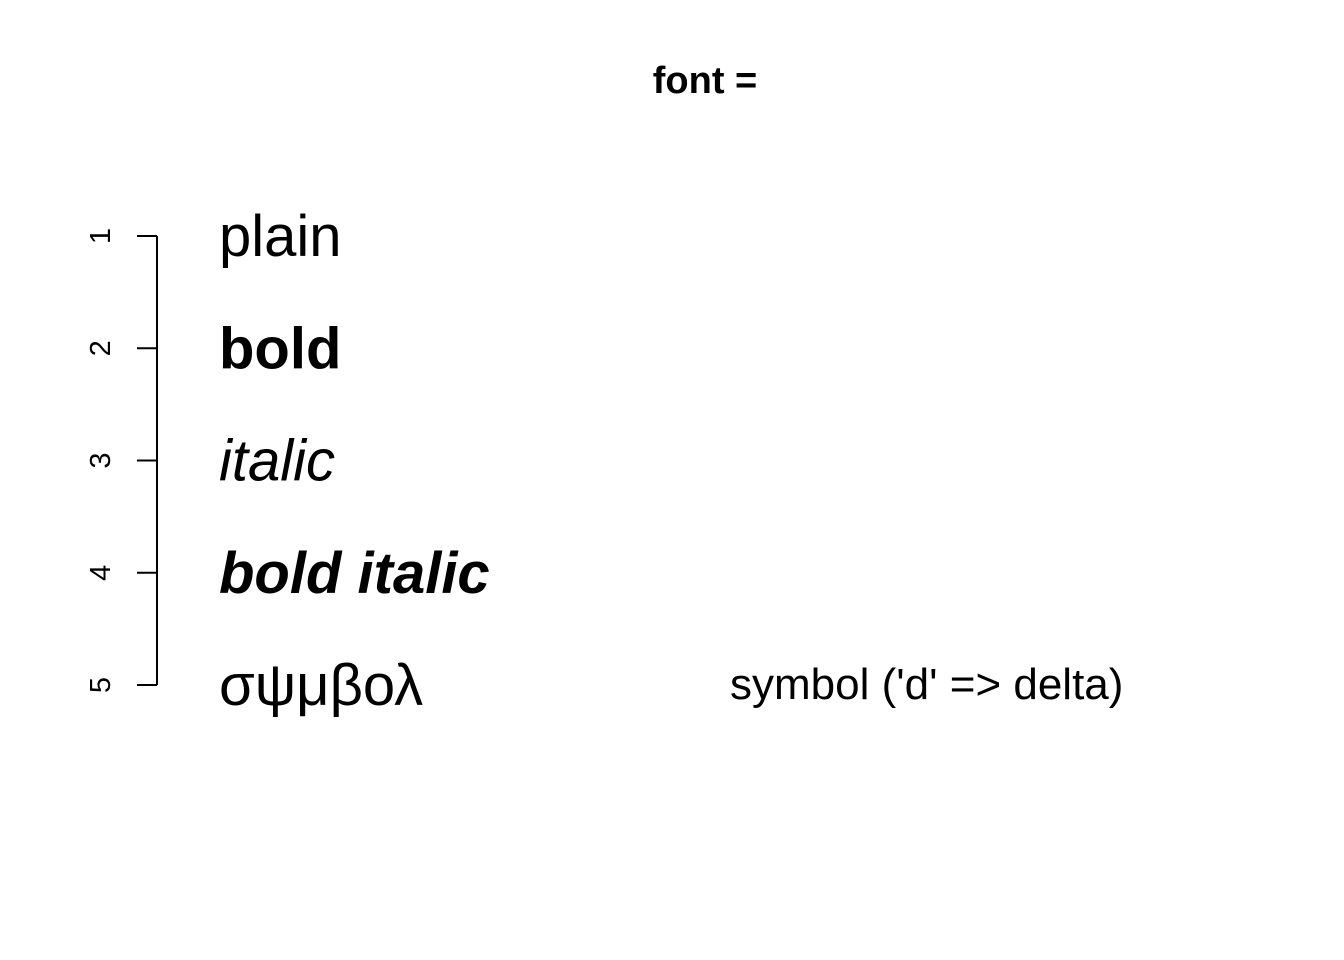  Describe the element at coordinates (101, 685) in the screenshot. I see `y-tick-label-5: 5` at that location.